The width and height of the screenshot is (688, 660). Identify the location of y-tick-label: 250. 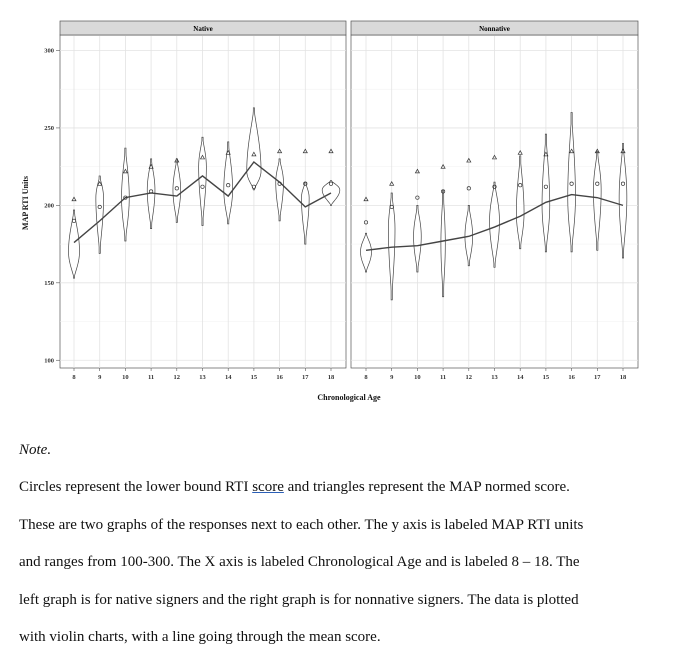
(49, 128).